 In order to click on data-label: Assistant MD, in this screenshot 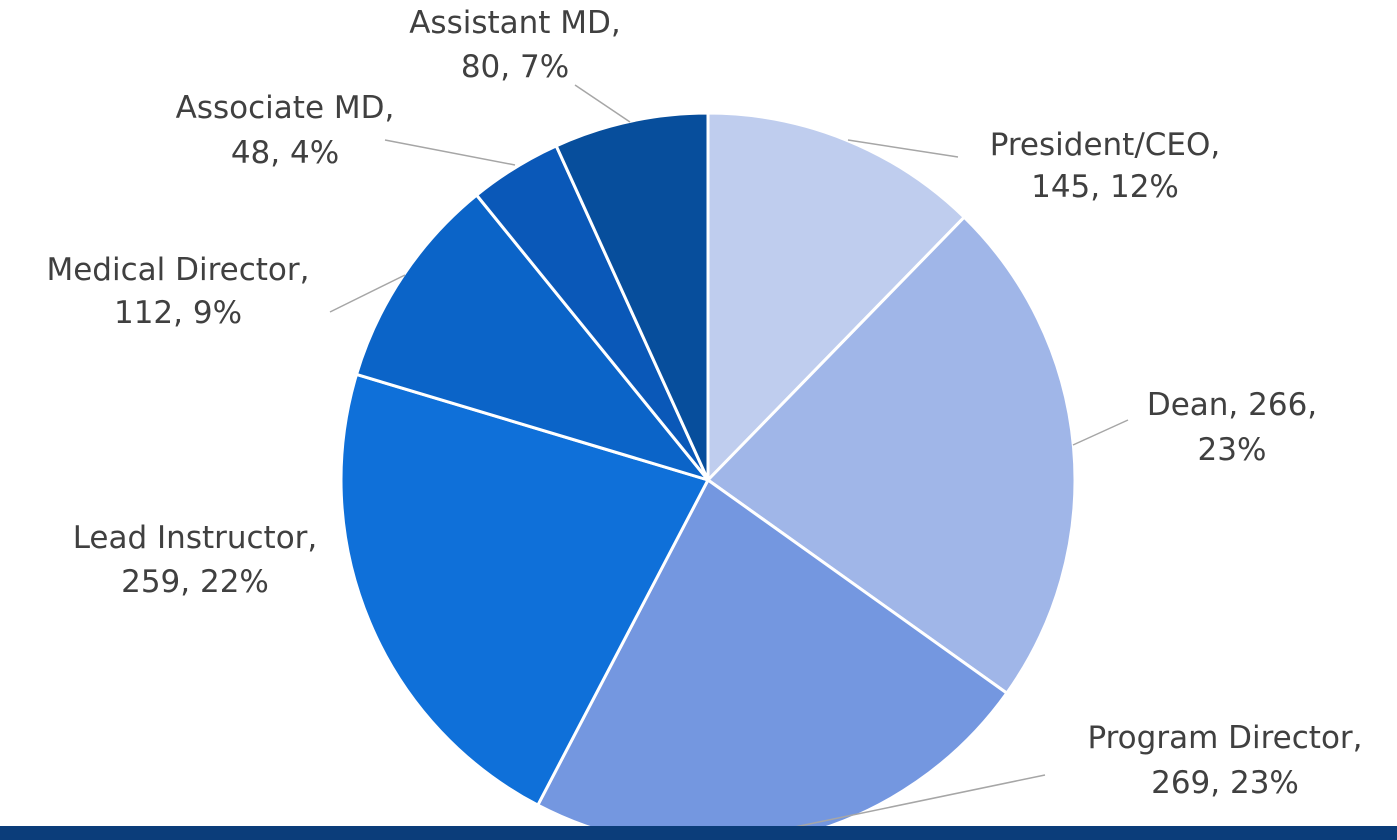, I will do `click(515, 23)`.